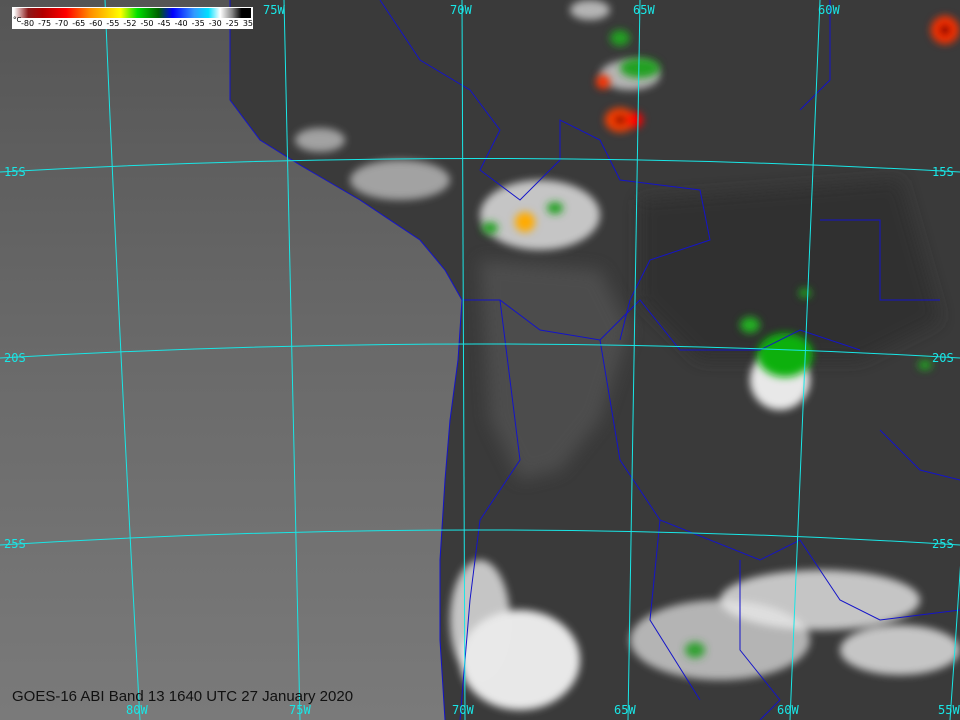 This screenshot has height=720, width=960. Describe the element at coordinates (829, 10) in the screenshot. I see `grid-label-top-60w: 60W` at that location.